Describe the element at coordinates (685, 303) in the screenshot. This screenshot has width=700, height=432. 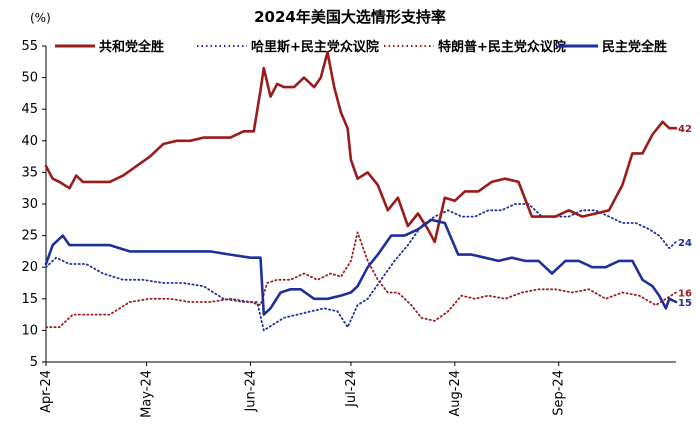
I see `end-label-democrat: 15` at that location.